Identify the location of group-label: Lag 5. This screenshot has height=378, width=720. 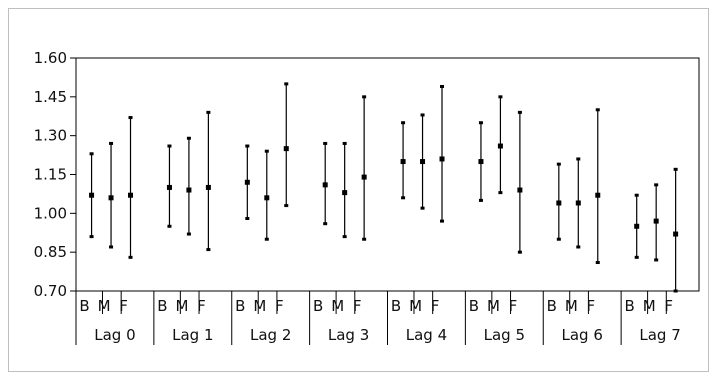
(504, 335).